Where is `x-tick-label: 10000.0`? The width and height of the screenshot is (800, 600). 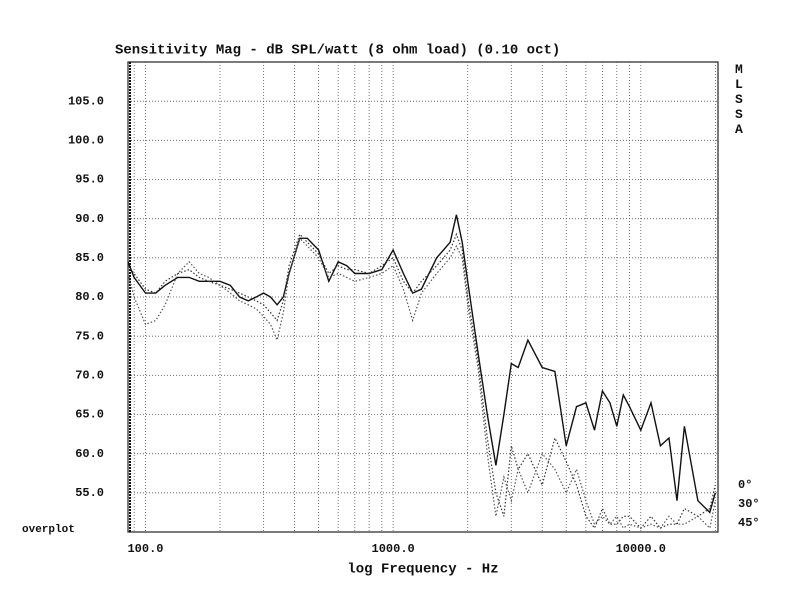 x-tick-label: 10000.0 is located at coordinates (641, 549).